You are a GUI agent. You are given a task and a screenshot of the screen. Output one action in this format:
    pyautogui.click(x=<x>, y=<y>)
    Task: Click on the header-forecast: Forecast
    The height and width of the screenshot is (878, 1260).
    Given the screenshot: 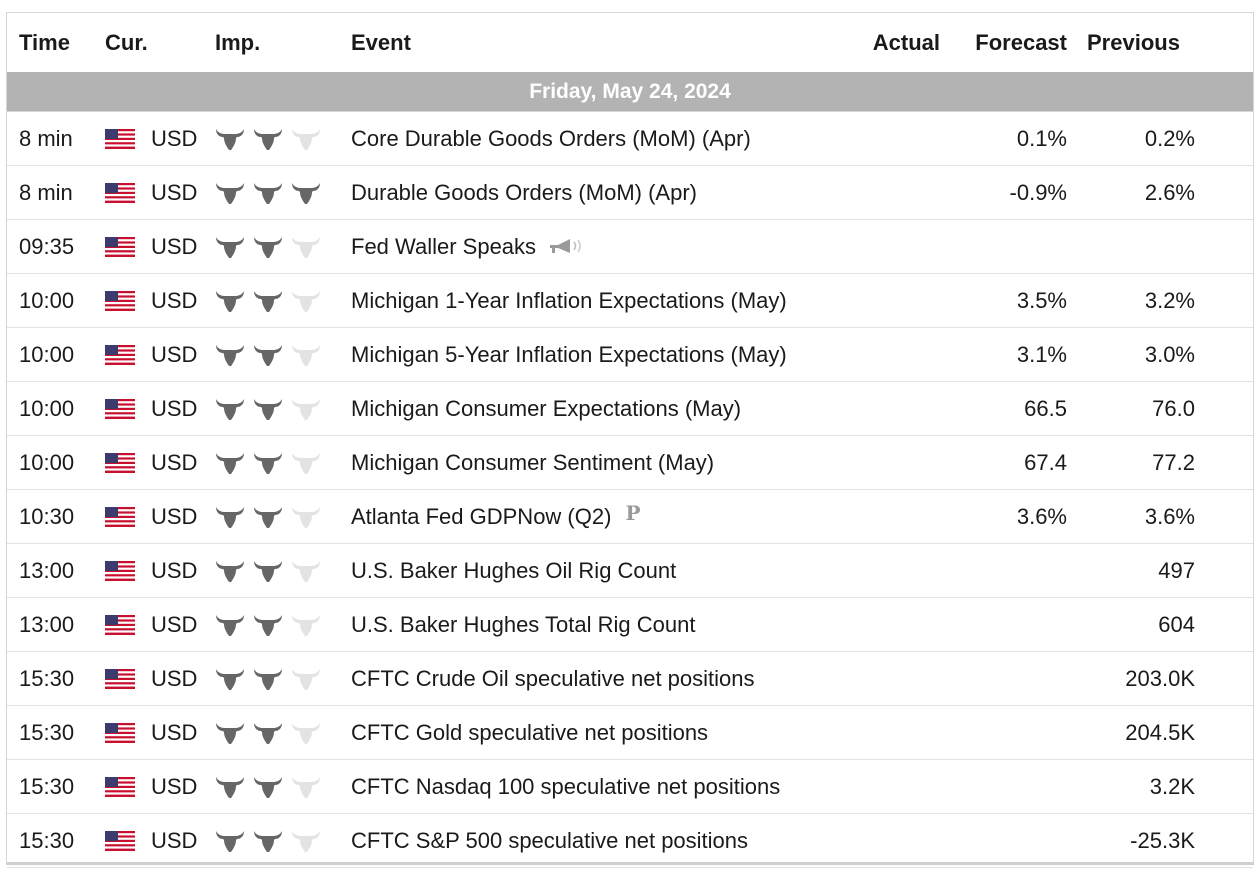 What is the action you would take?
    pyautogui.click(x=1021, y=42)
    